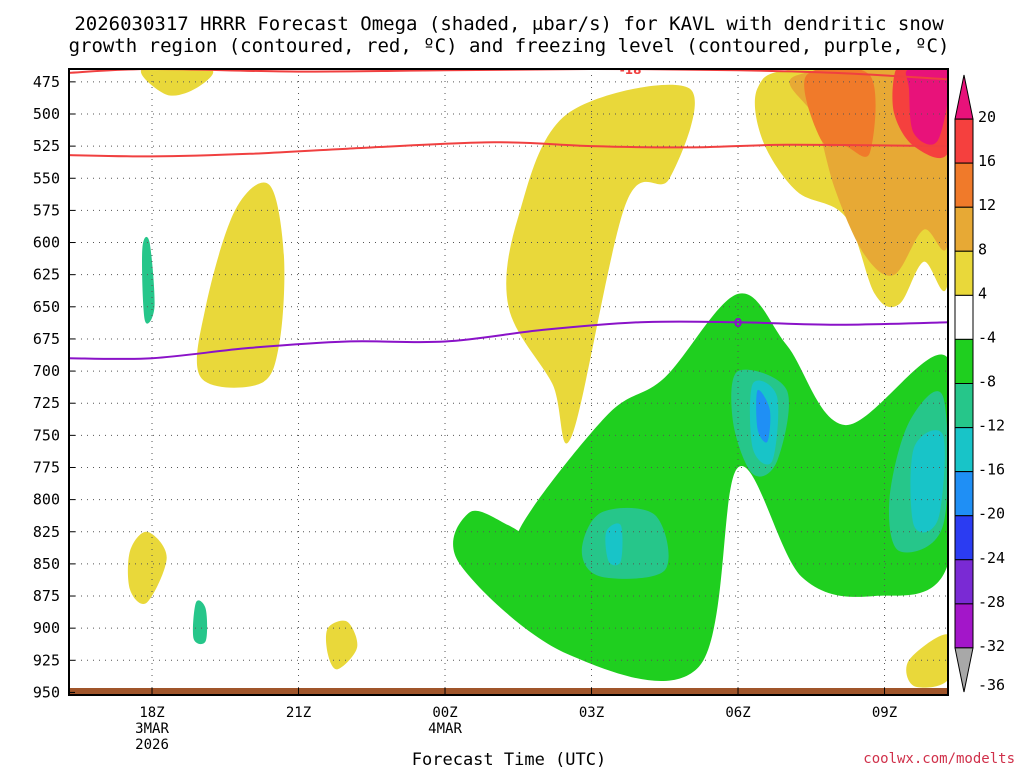  I want to click on ytick-label-875: 875, so click(46, 596).